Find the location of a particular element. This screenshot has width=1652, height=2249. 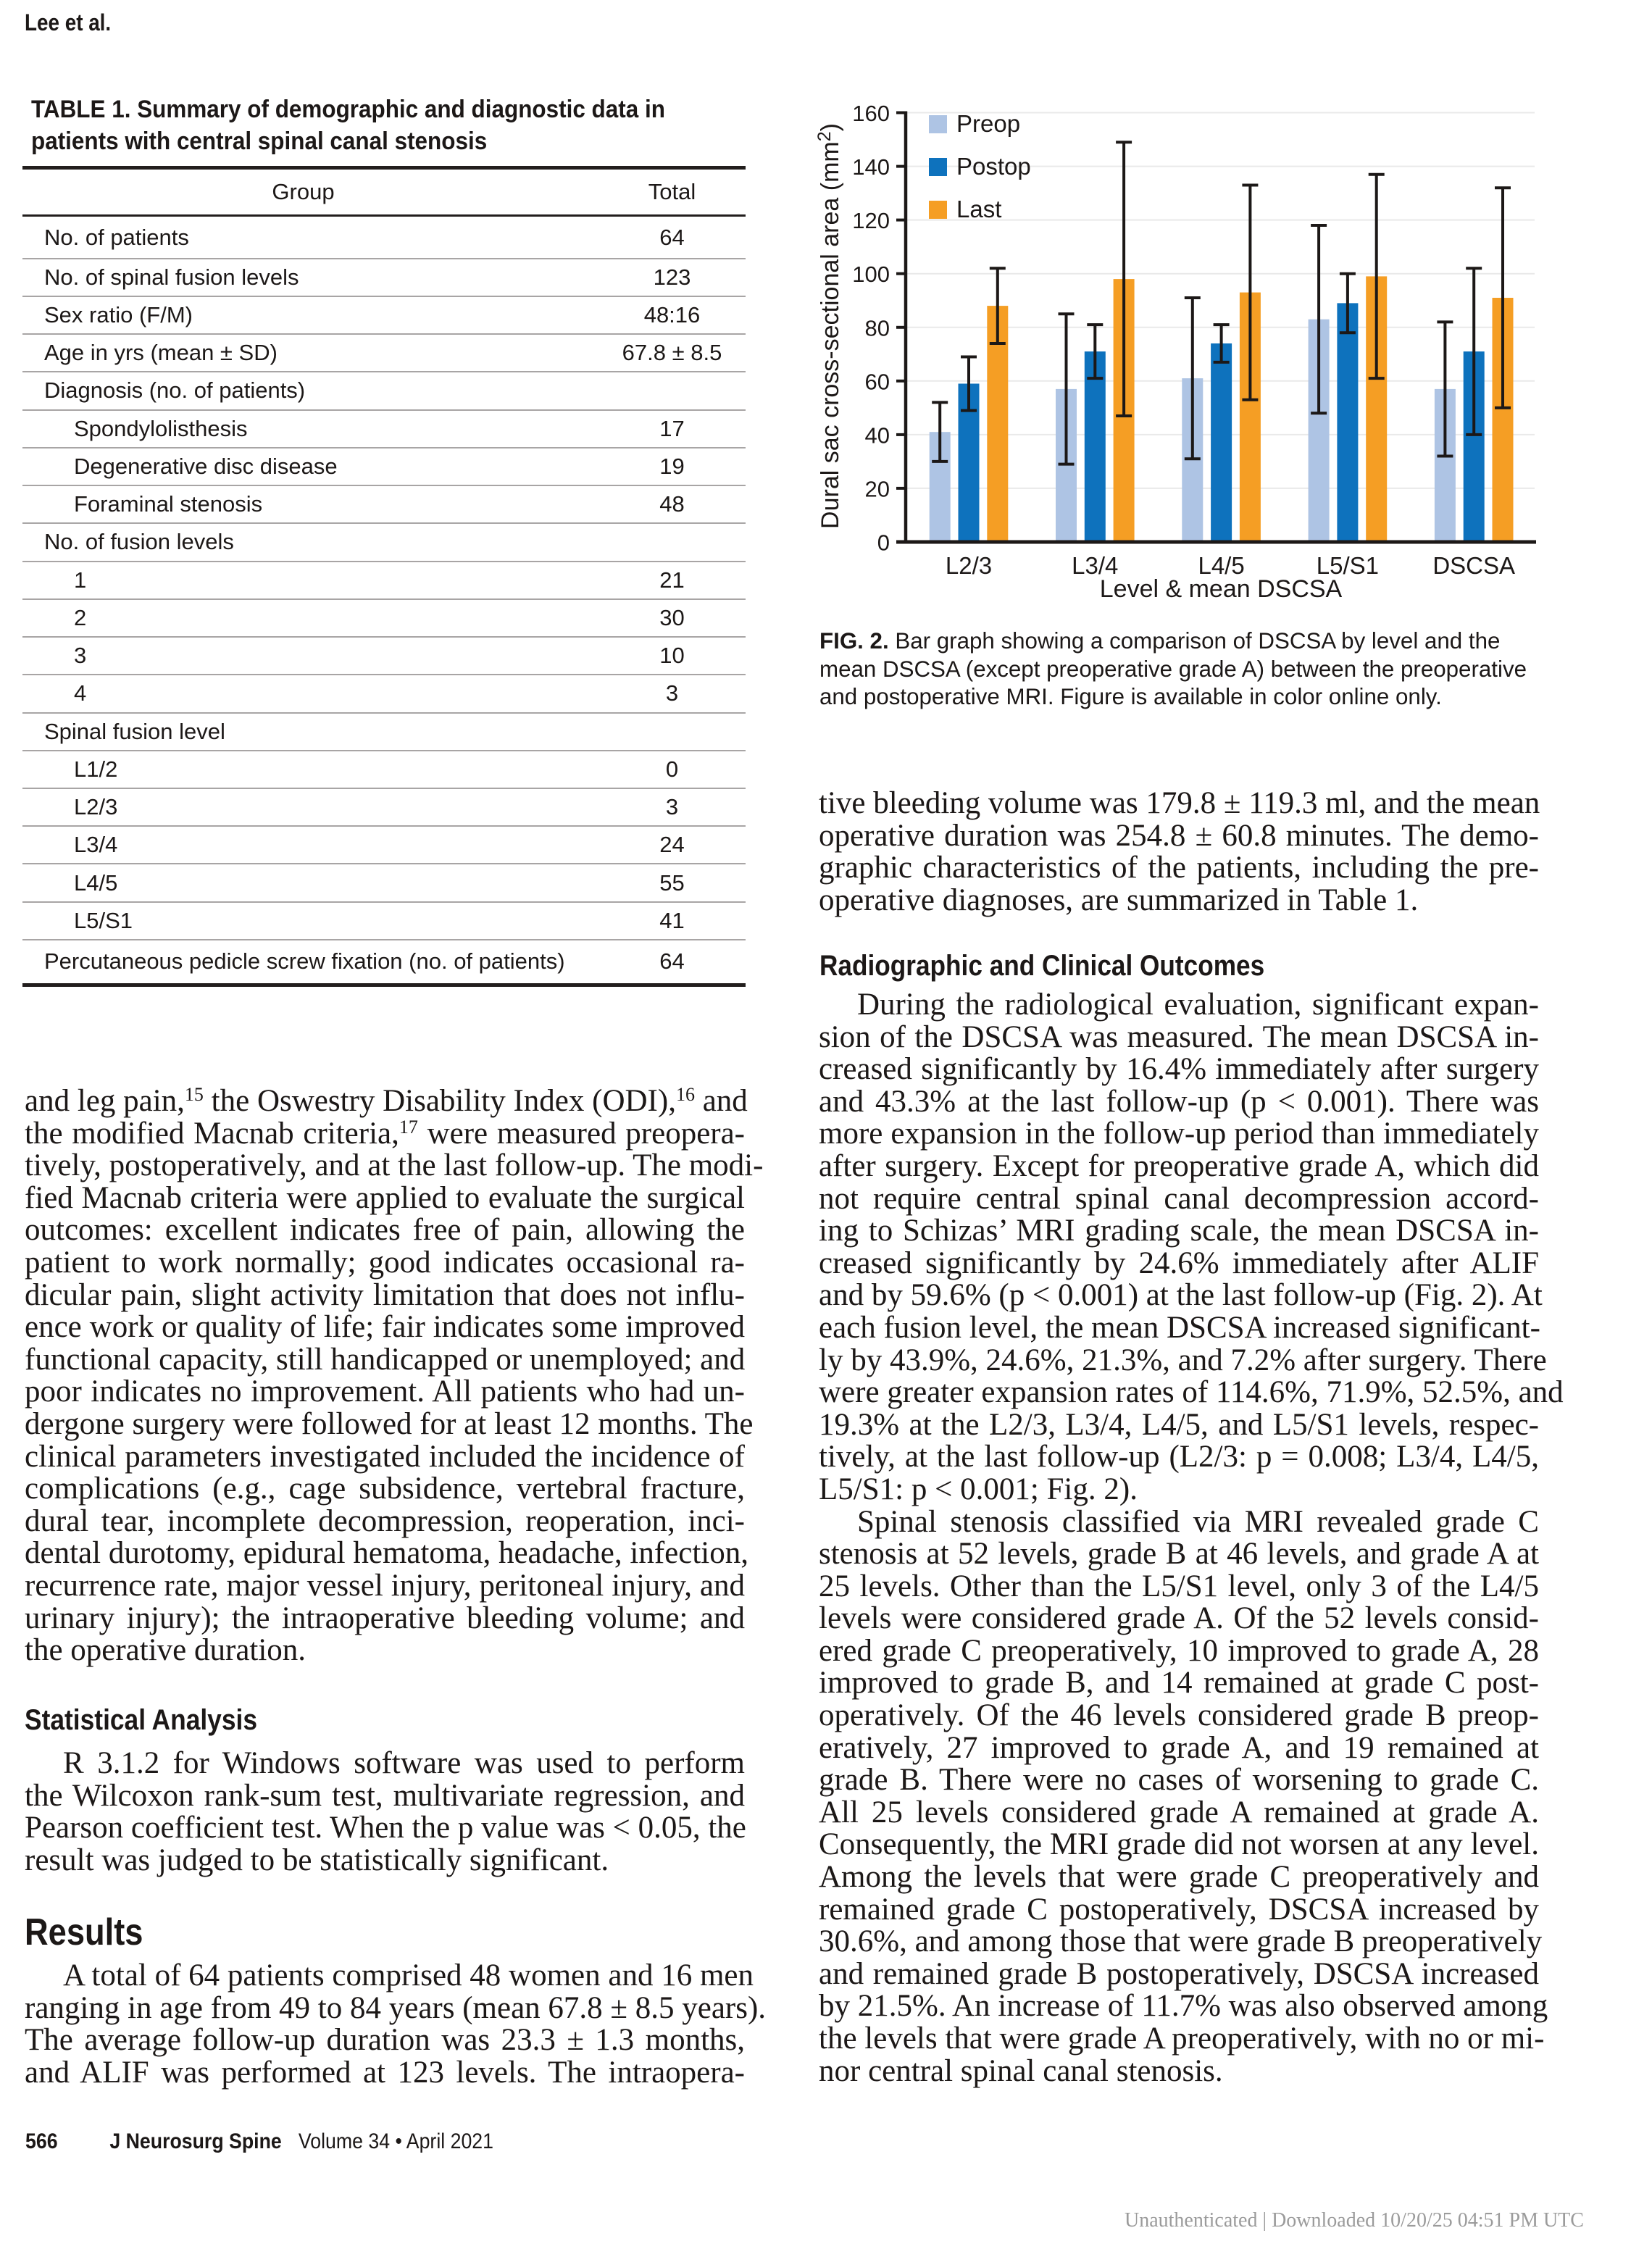

svg-text: Preop is located at coordinates (988, 123).